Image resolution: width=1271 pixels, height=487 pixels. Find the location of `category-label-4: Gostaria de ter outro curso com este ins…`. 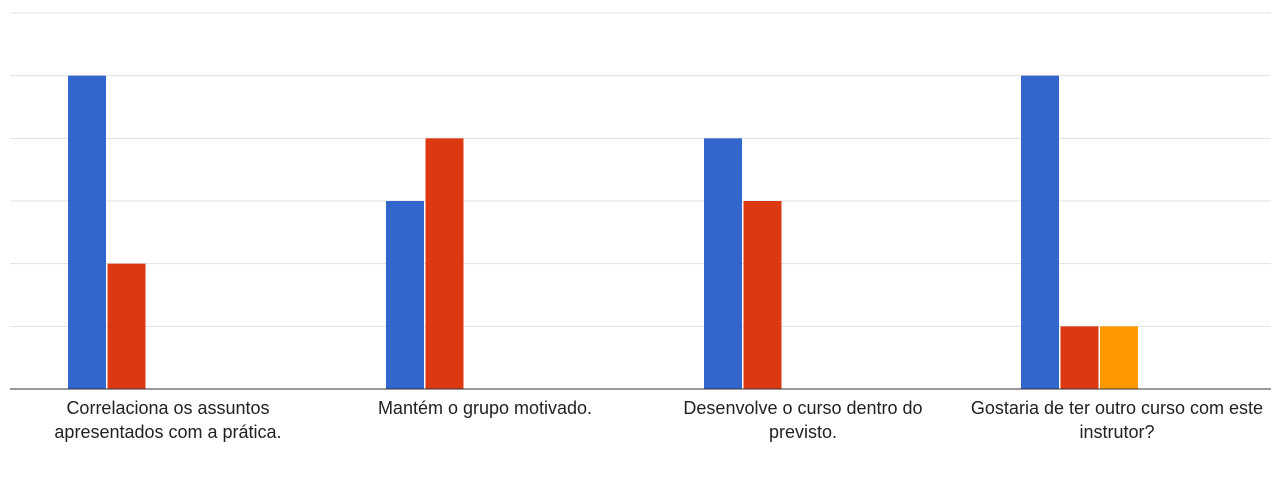

category-label-4: Gostaria de ter outro curso com este ins… is located at coordinates (1117, 420).